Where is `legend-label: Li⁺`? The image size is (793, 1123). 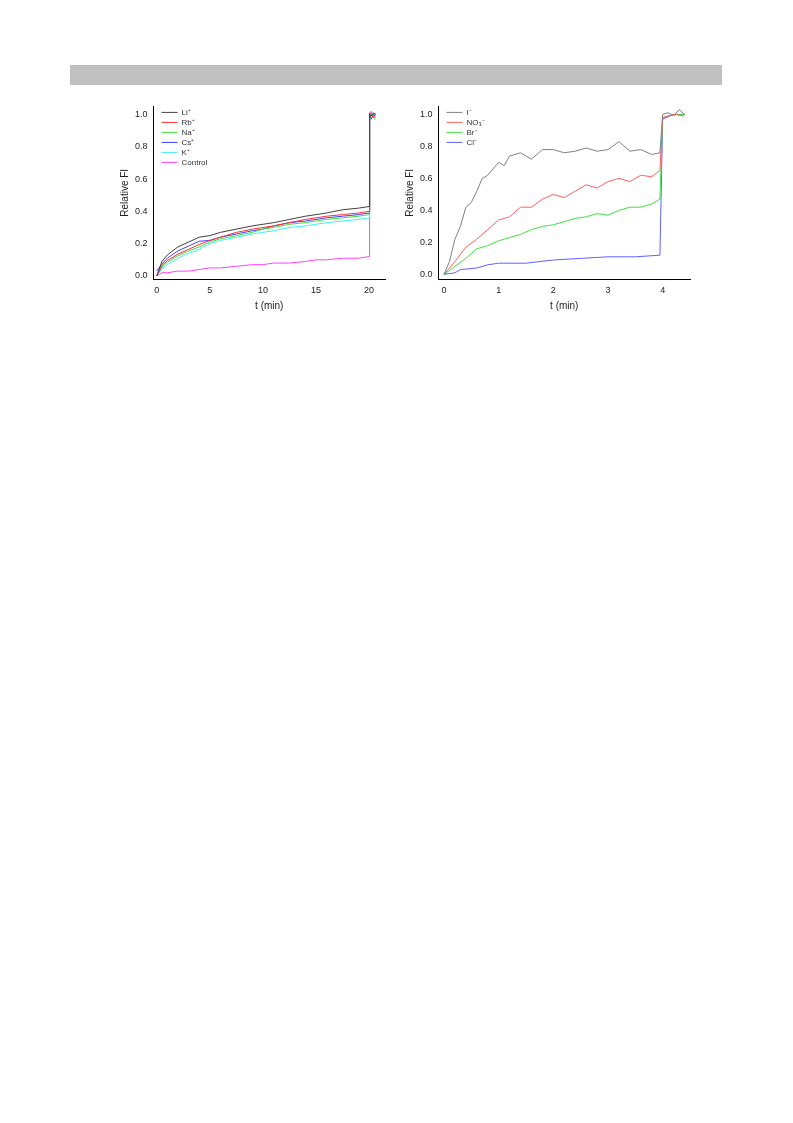 legend-label: Li⁺ is located at coordinates (186, 112).